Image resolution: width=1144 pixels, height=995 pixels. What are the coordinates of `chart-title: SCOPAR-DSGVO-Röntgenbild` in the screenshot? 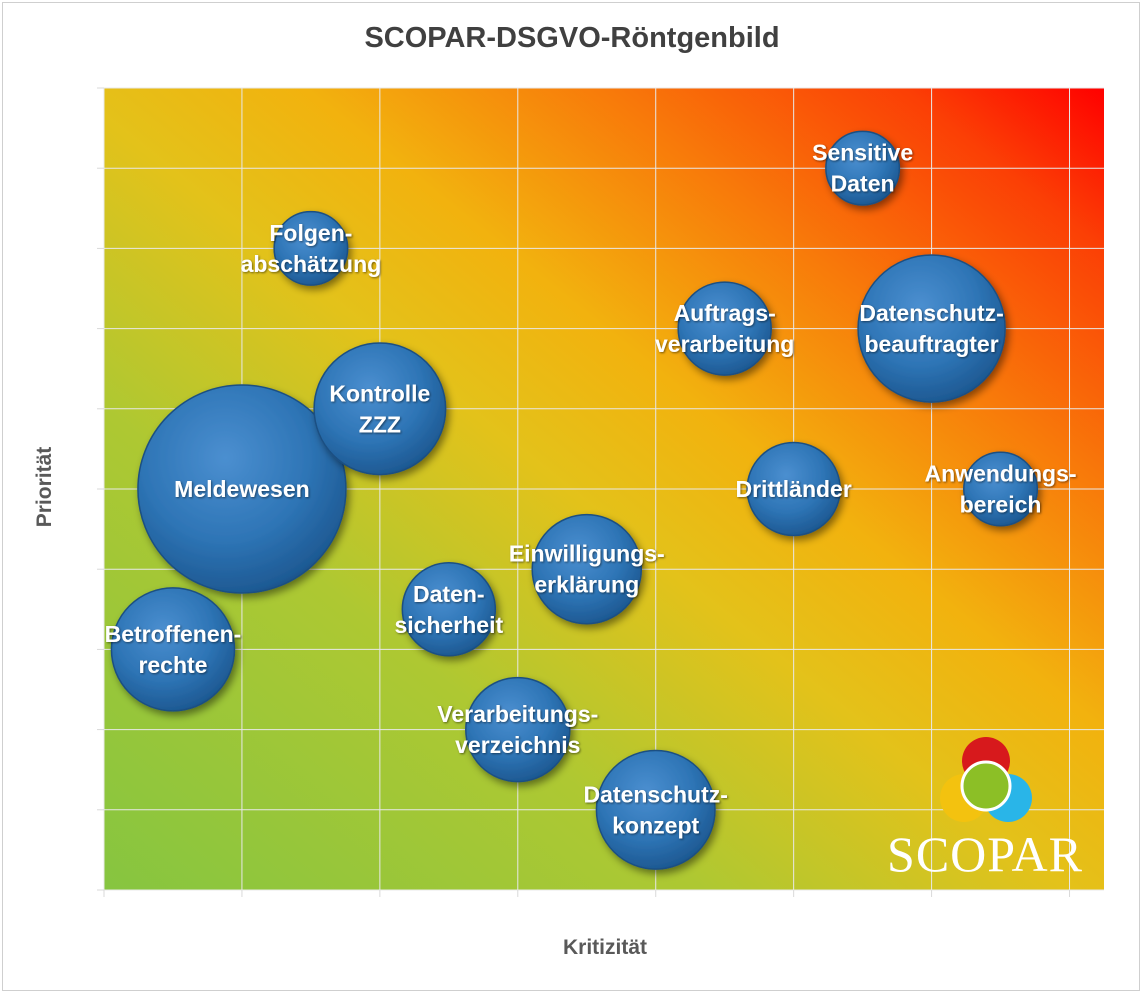 It's located at (572, 38).